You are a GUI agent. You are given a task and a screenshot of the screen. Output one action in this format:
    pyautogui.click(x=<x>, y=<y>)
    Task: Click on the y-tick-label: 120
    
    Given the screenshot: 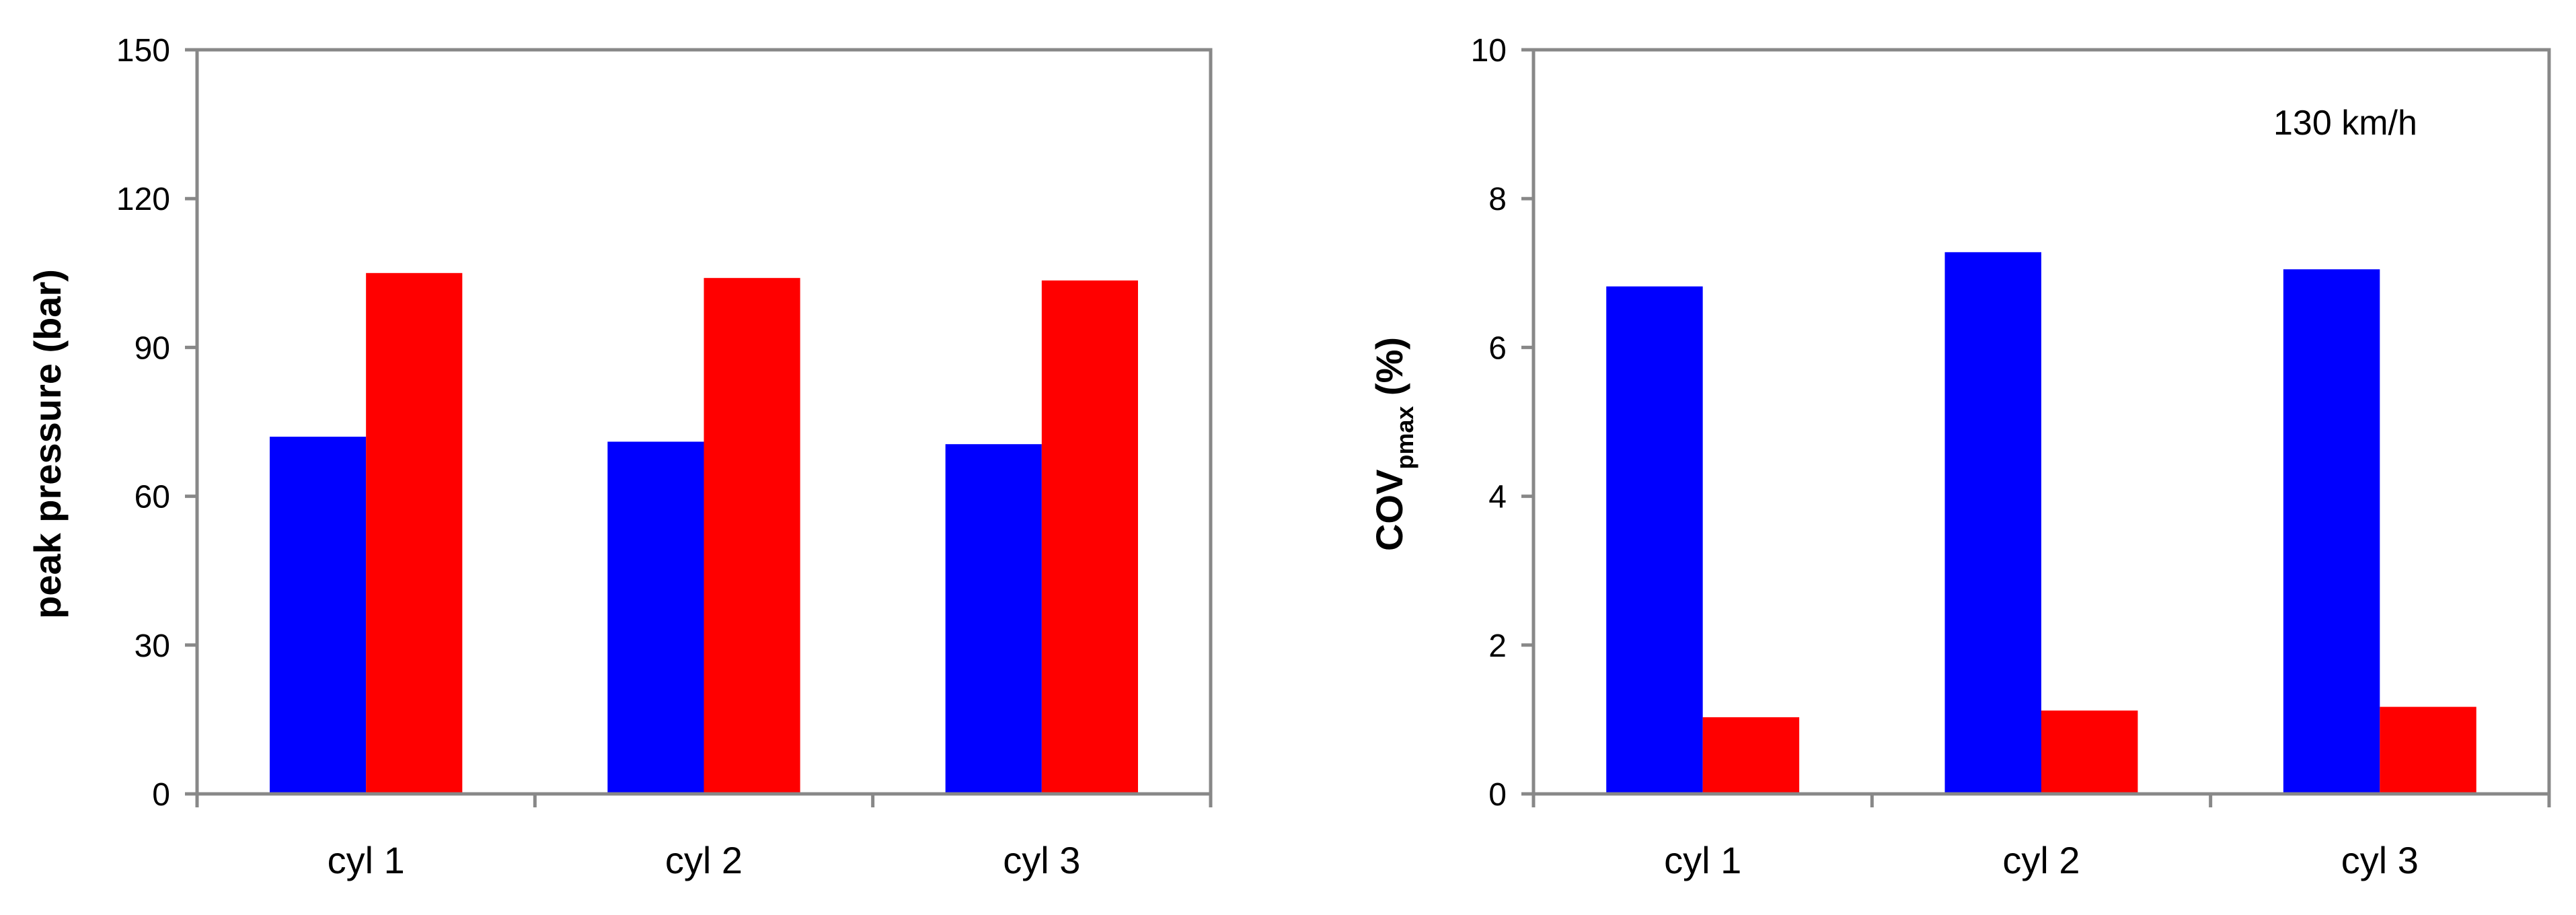 What is the action you would take?
    pyautogui.click(x=143, y=199)
    